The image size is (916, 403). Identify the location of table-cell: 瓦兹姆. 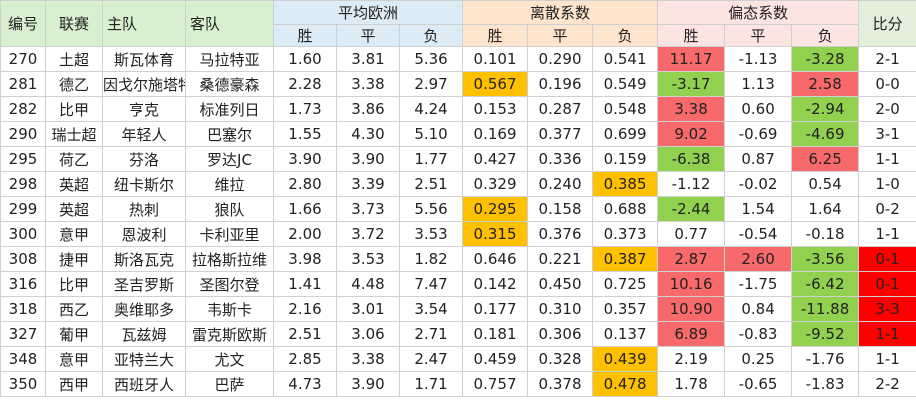
(144, 334).